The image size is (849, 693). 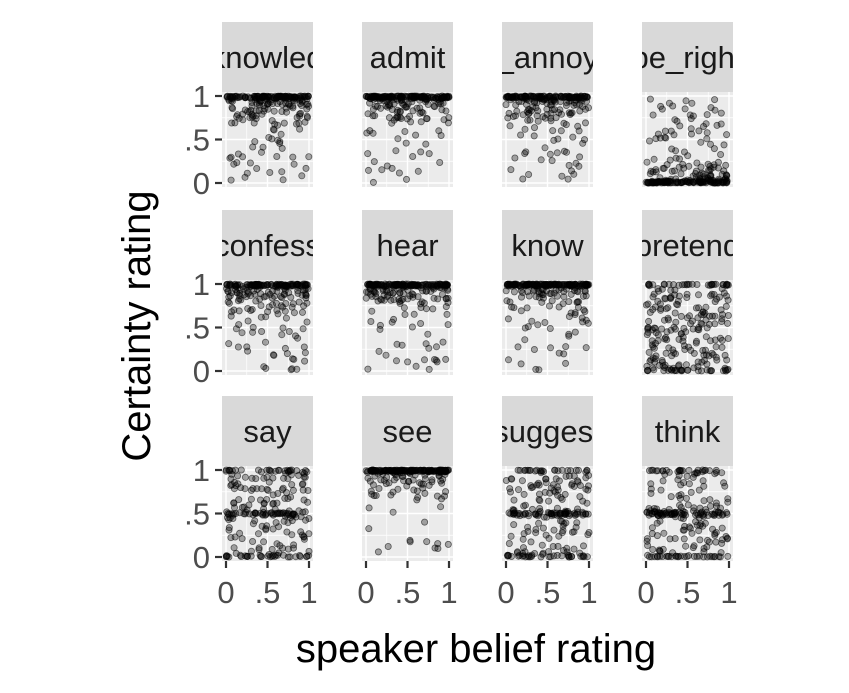 What do you see at coordinates (687, 245) in the screenshot?
I see `facet-strip-label: pretend` at bounding box center [687, 245].